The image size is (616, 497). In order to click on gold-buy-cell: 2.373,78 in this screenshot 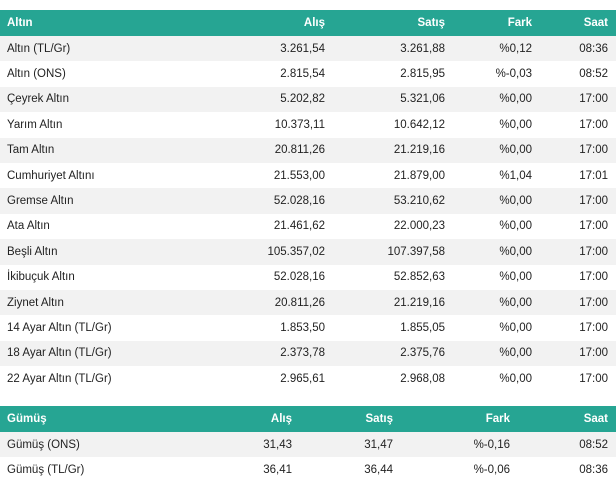, I will do `click(242, 353)`.